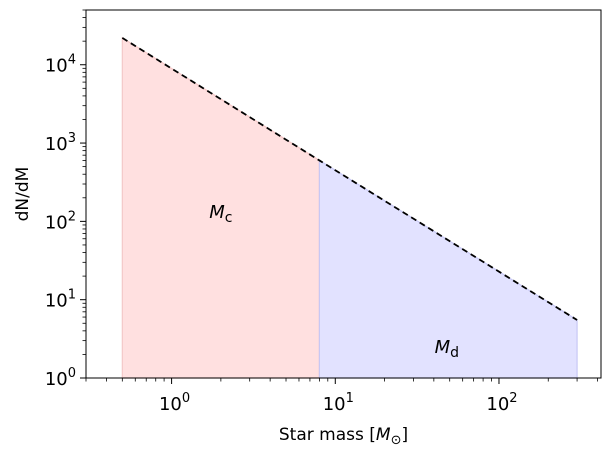 Image resolution: width=612 pixels, height=452 pixels. Describe the element at coordinates (60, 300) in the screenshot. I see `y-tick-label: 10¹` at that location.